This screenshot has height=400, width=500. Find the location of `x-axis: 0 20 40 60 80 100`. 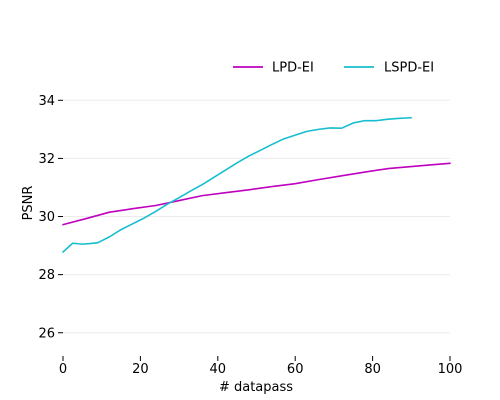

x-axis: 0 20 40 60 80 100 is located at coordinates (261, 366).